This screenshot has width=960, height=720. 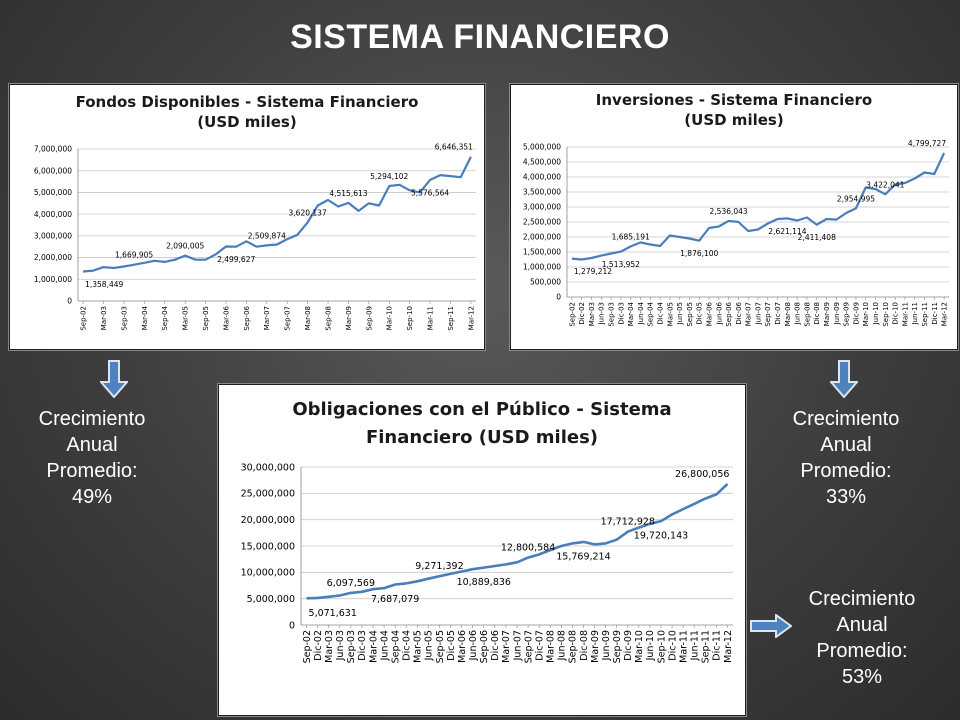 I want to click on y-tick-label: 2,500,000, so click(x=542, y=222).